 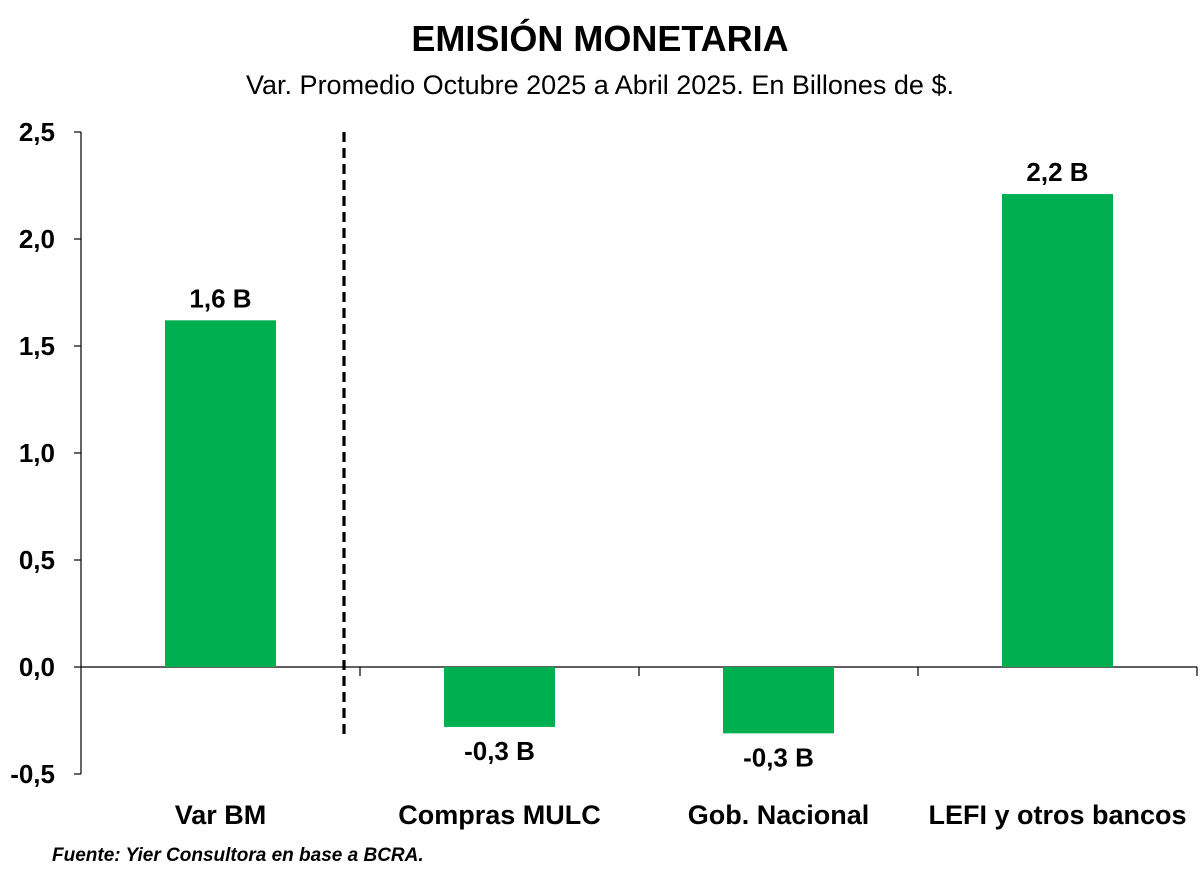 I want to click on y-tick-label: 0,5, so click(x=37, y=560).